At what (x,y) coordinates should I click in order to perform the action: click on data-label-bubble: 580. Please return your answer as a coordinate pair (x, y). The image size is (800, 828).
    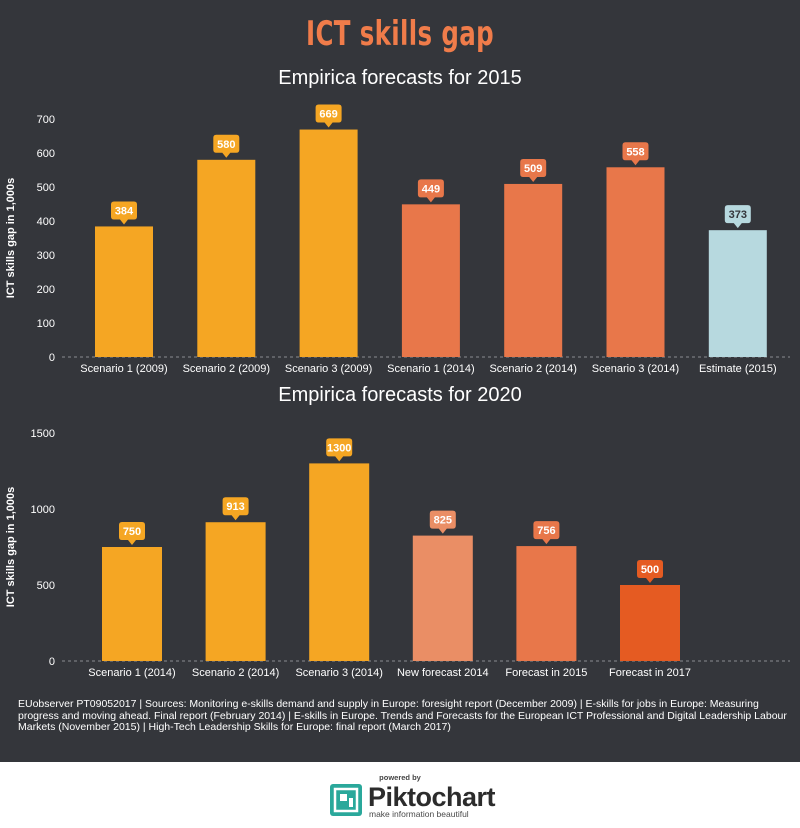
    Looking at the image, I should click on (226, 146).